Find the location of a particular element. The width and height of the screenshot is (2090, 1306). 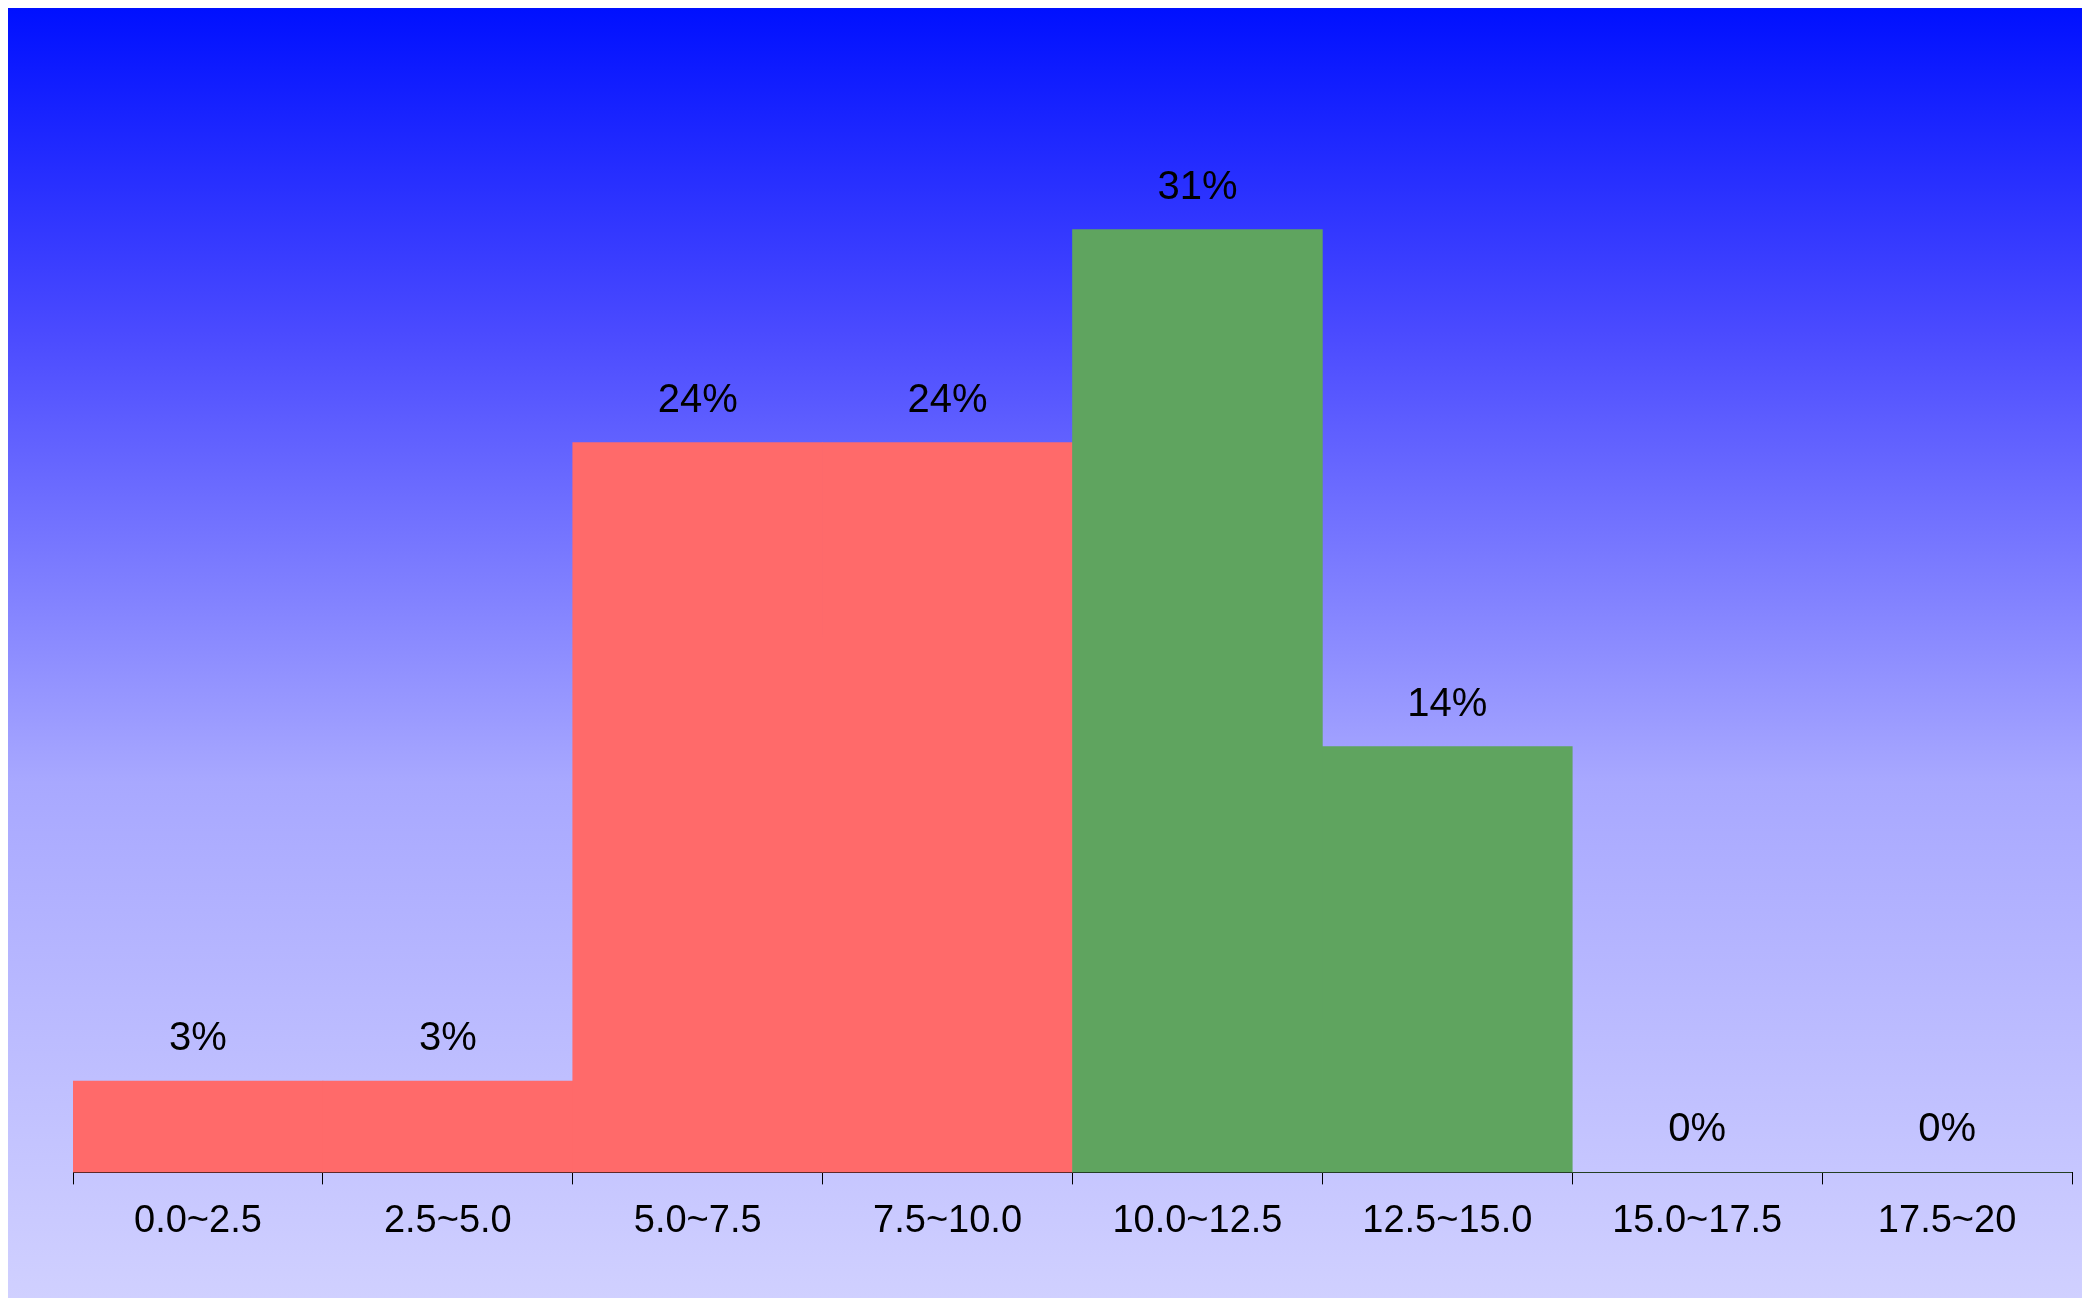

data-label: 14% is located at coordinates (1447, 701).